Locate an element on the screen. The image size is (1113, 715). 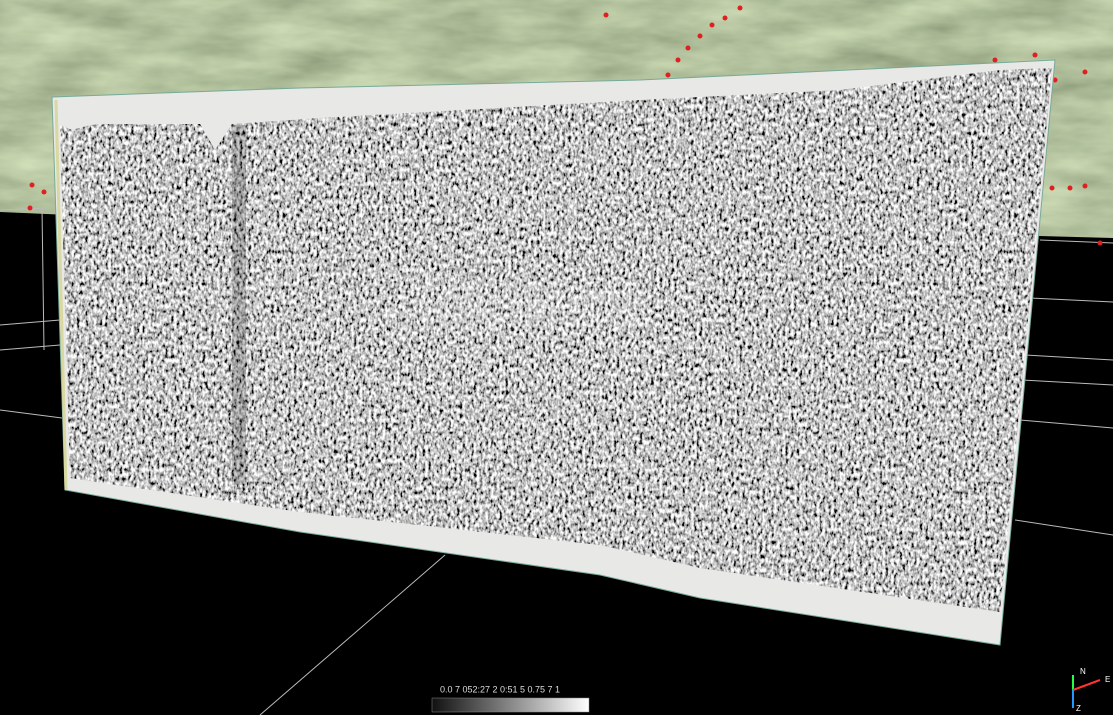
colorbar-labels: 0.0 7 052:27 2 0:51 5 0.75 7 1 is located at coordinates (500, 689).